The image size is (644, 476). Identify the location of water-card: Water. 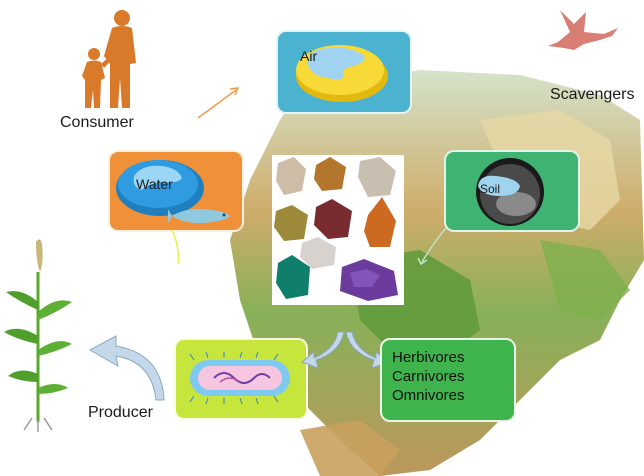
(176, 191).